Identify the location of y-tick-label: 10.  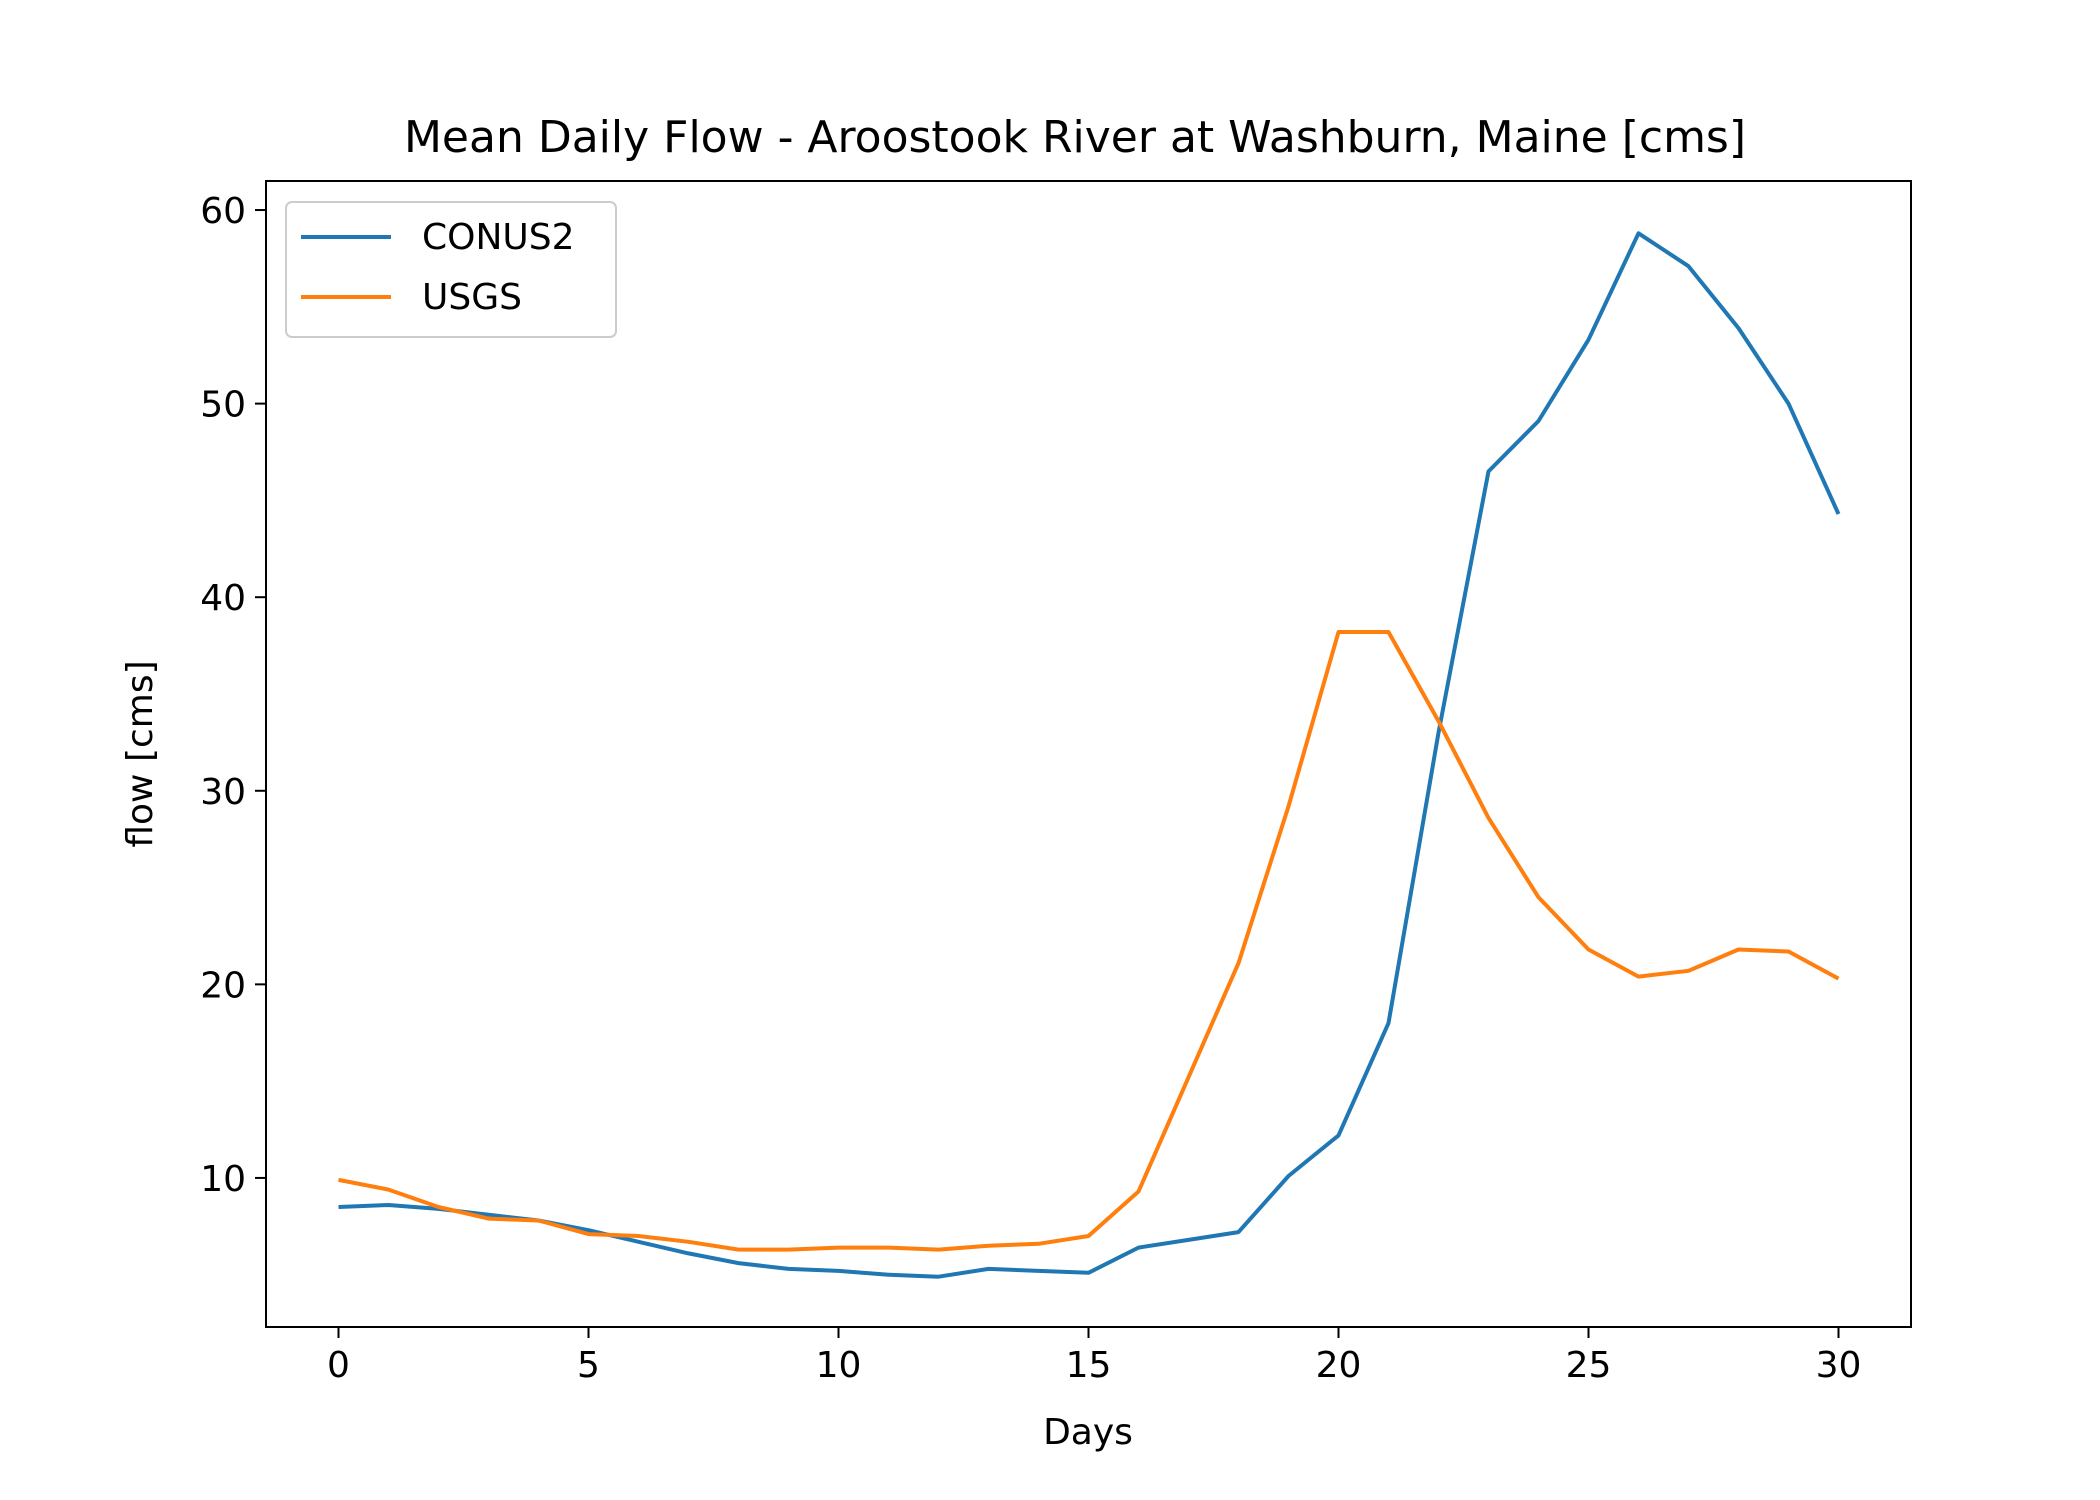
(223, 1179).